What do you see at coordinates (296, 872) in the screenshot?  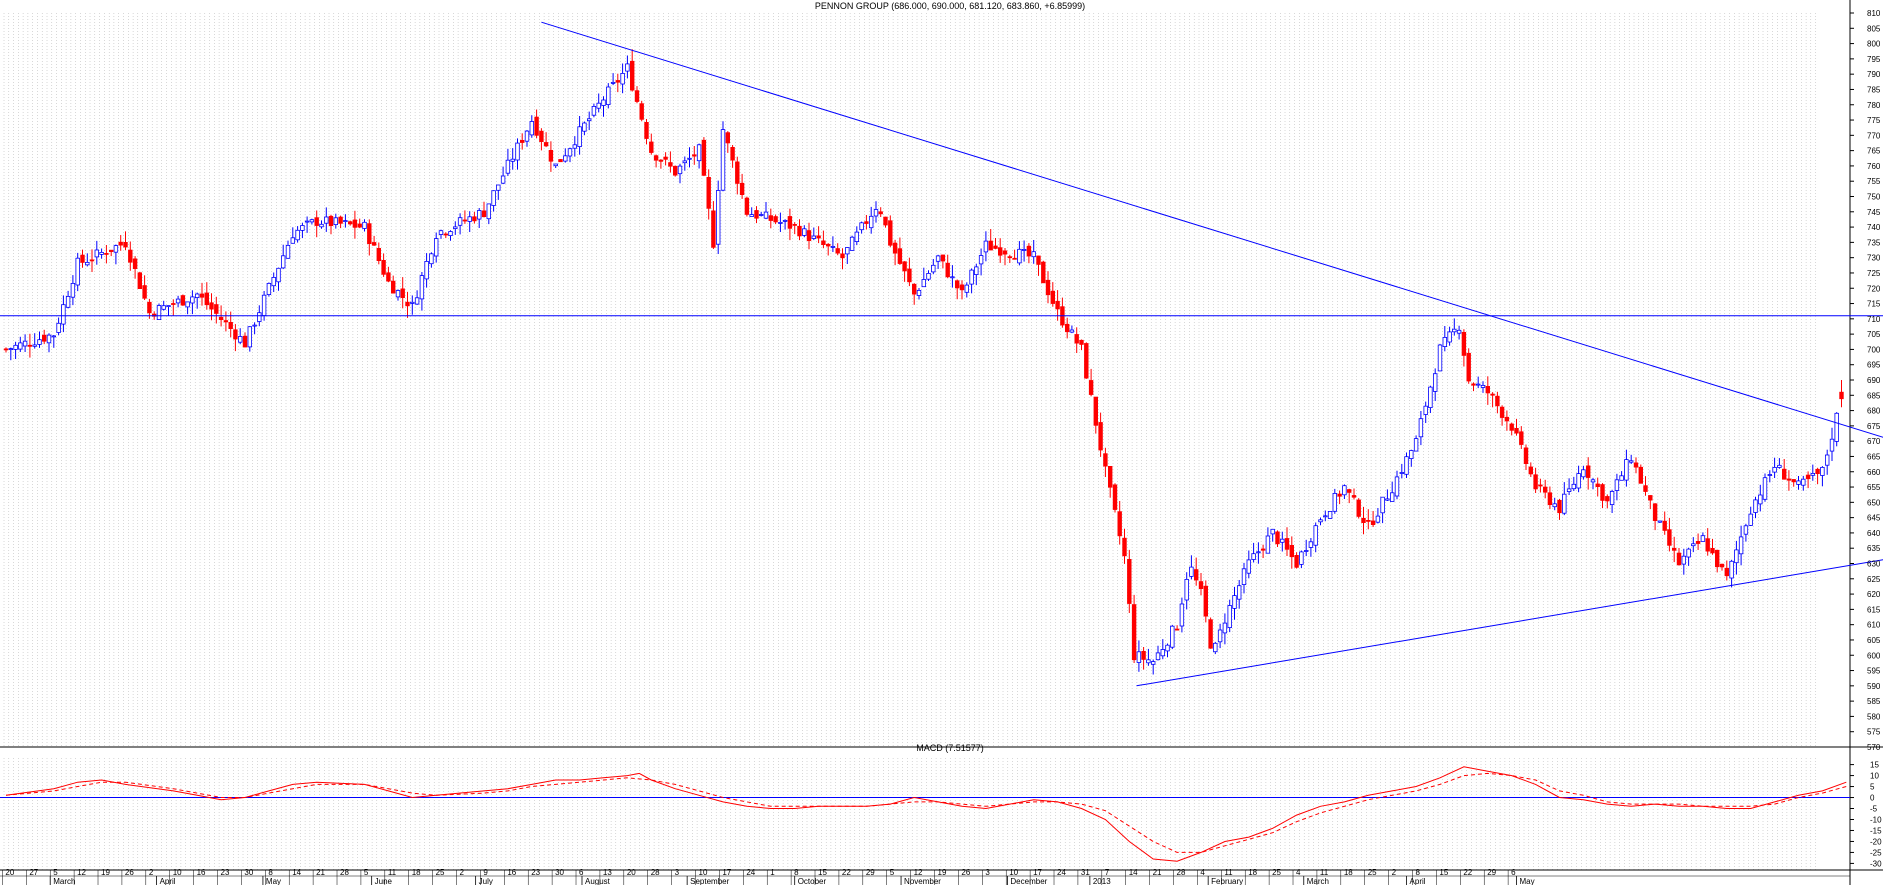 I see `date-tick-label: 14` at bounding box center [296, 872].